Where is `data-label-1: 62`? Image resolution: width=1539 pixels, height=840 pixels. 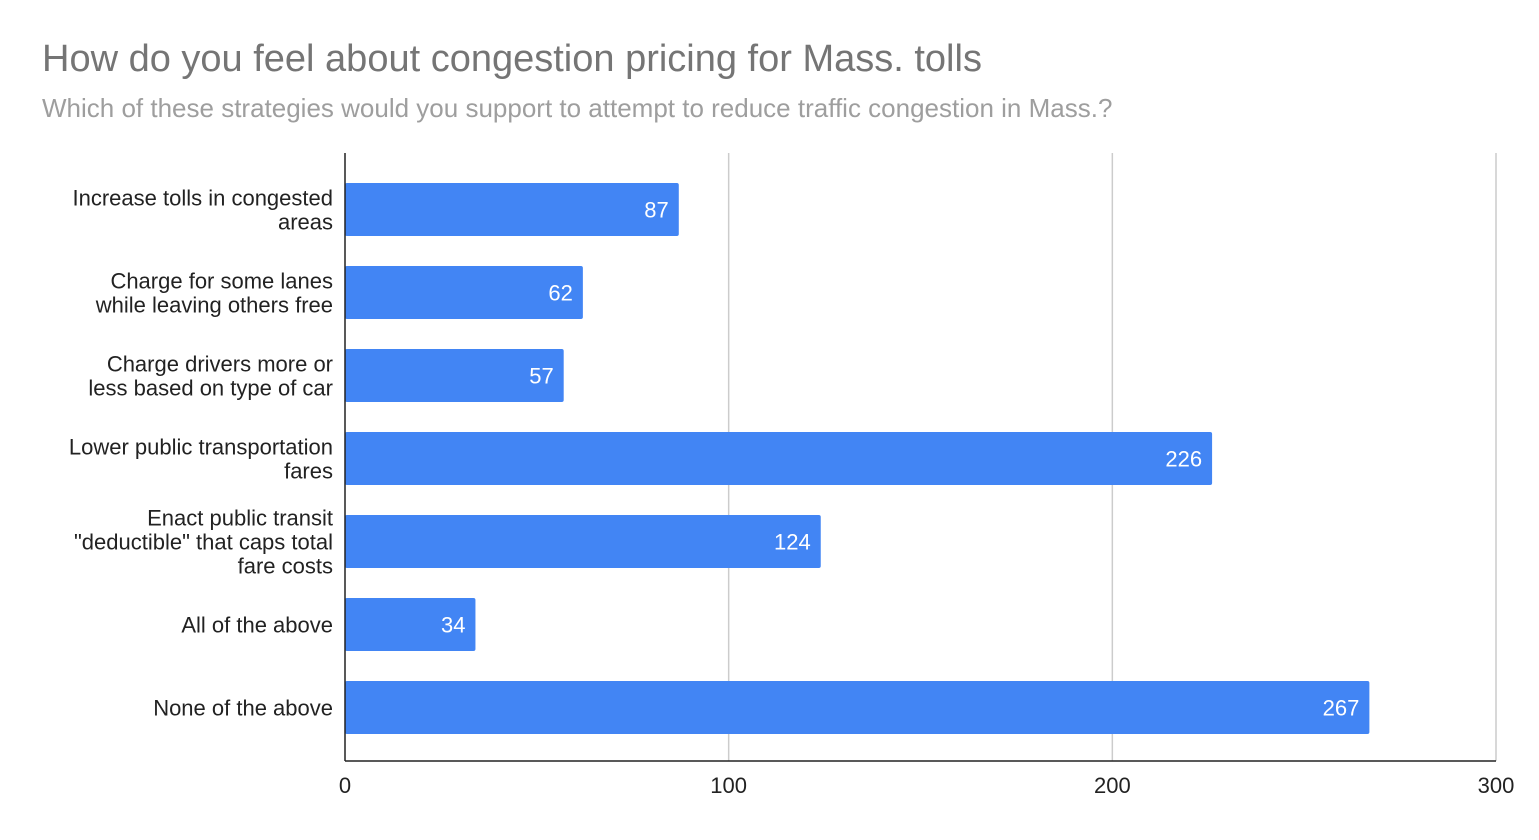 data-label-1: 62 is located at coordinates (560, 293).